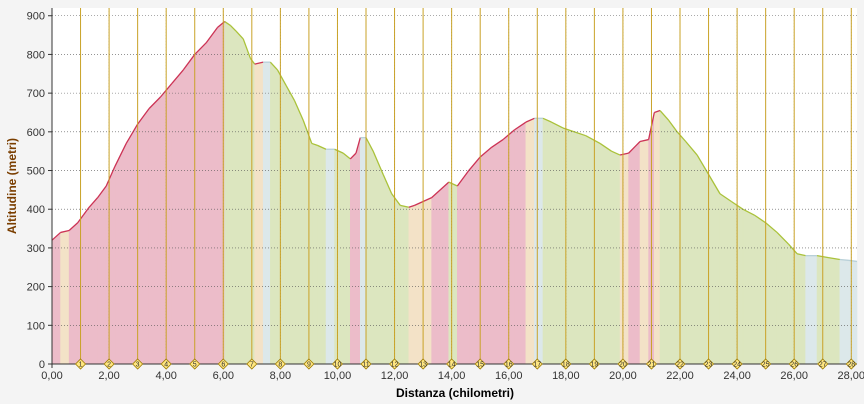 This screenshot has width=864, height=404. I want to click on km-marker: 25, so click(766, 364).